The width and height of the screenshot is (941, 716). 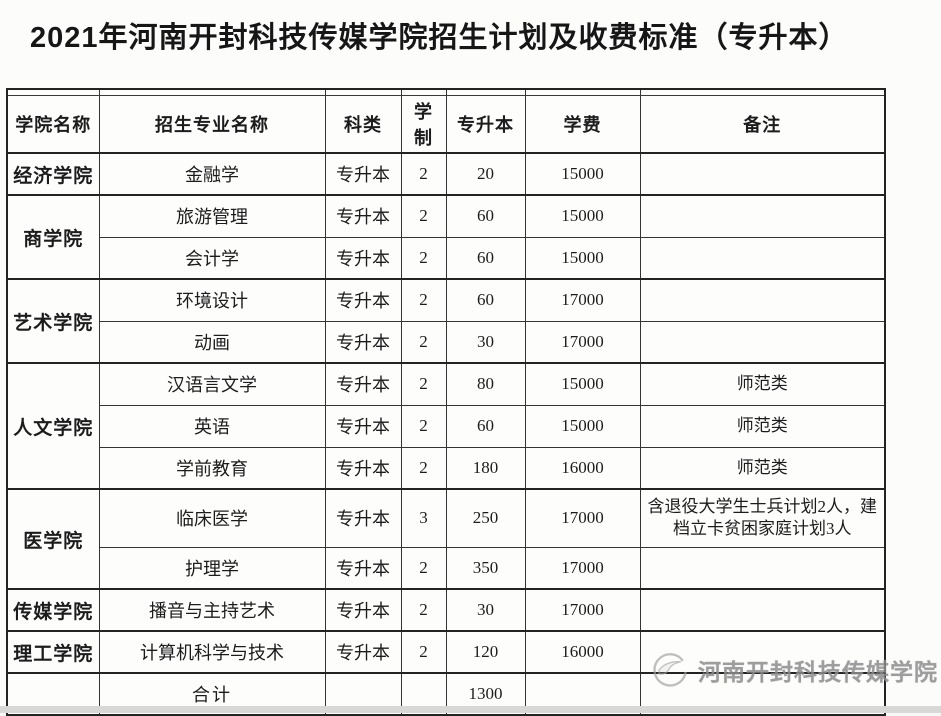 I want to click on table-row: 商学院 旅游管理 专升本 2 60 15000, so click(x=446, y=237).